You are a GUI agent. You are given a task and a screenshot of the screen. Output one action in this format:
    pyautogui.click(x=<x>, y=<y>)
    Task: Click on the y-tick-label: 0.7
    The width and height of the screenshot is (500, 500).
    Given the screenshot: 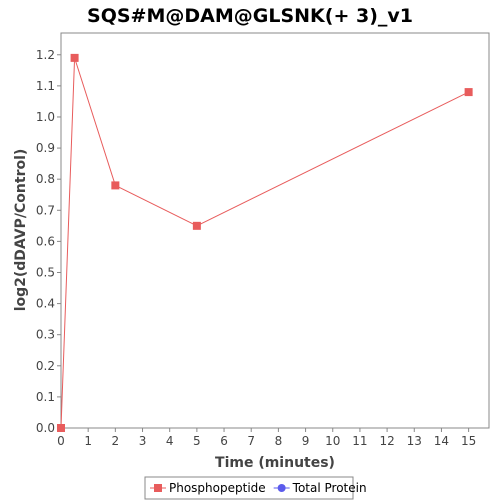 What is the action you would take?
    pyautogui.click(x=45, y=210)
    